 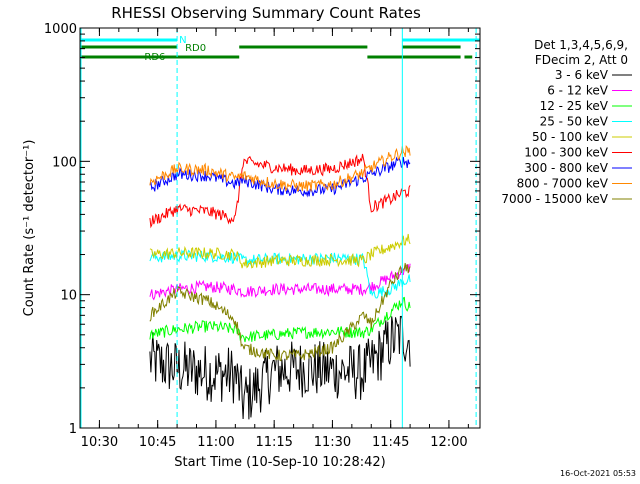 What do you see at coordinates (574, 106) in the screenshot?
I see `legend-label: 12 - 25 keV` at bounding box center [574, 106].